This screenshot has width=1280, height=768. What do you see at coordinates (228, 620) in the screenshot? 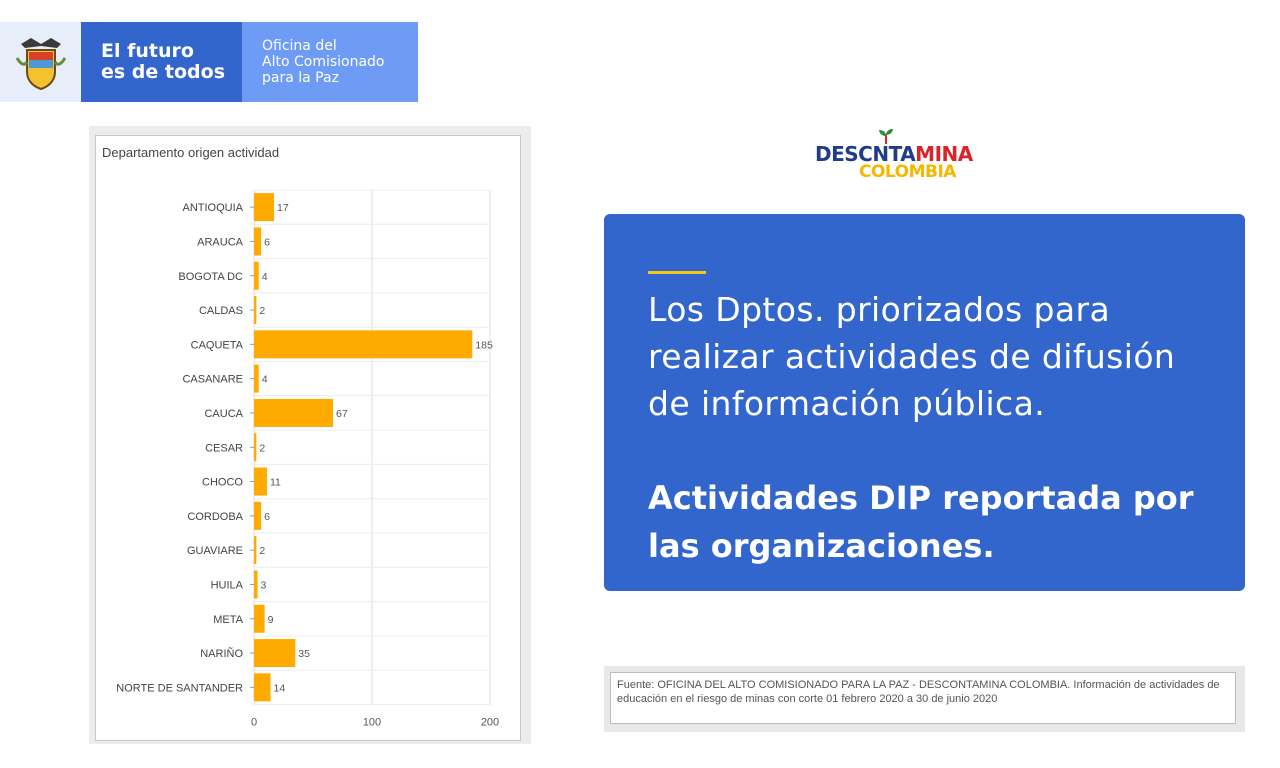
I see `category-label: META` at bounding box center [228, 620].